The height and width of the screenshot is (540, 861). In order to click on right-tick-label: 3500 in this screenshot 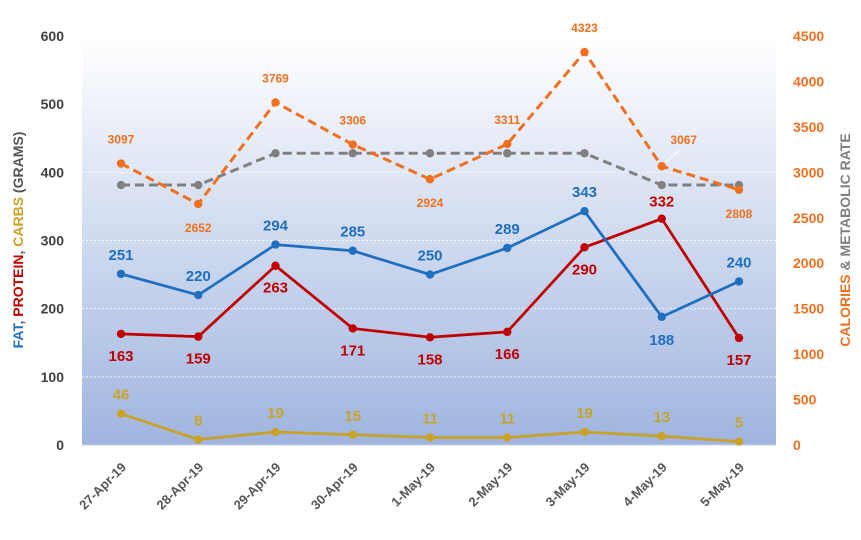, I will do `click(808, 127)`.